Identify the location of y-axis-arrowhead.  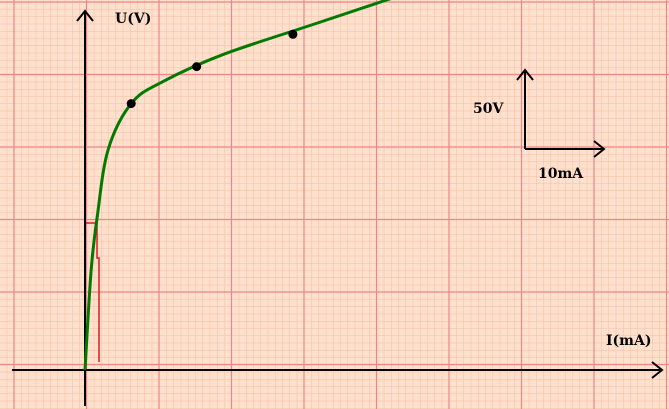
(85, 15).